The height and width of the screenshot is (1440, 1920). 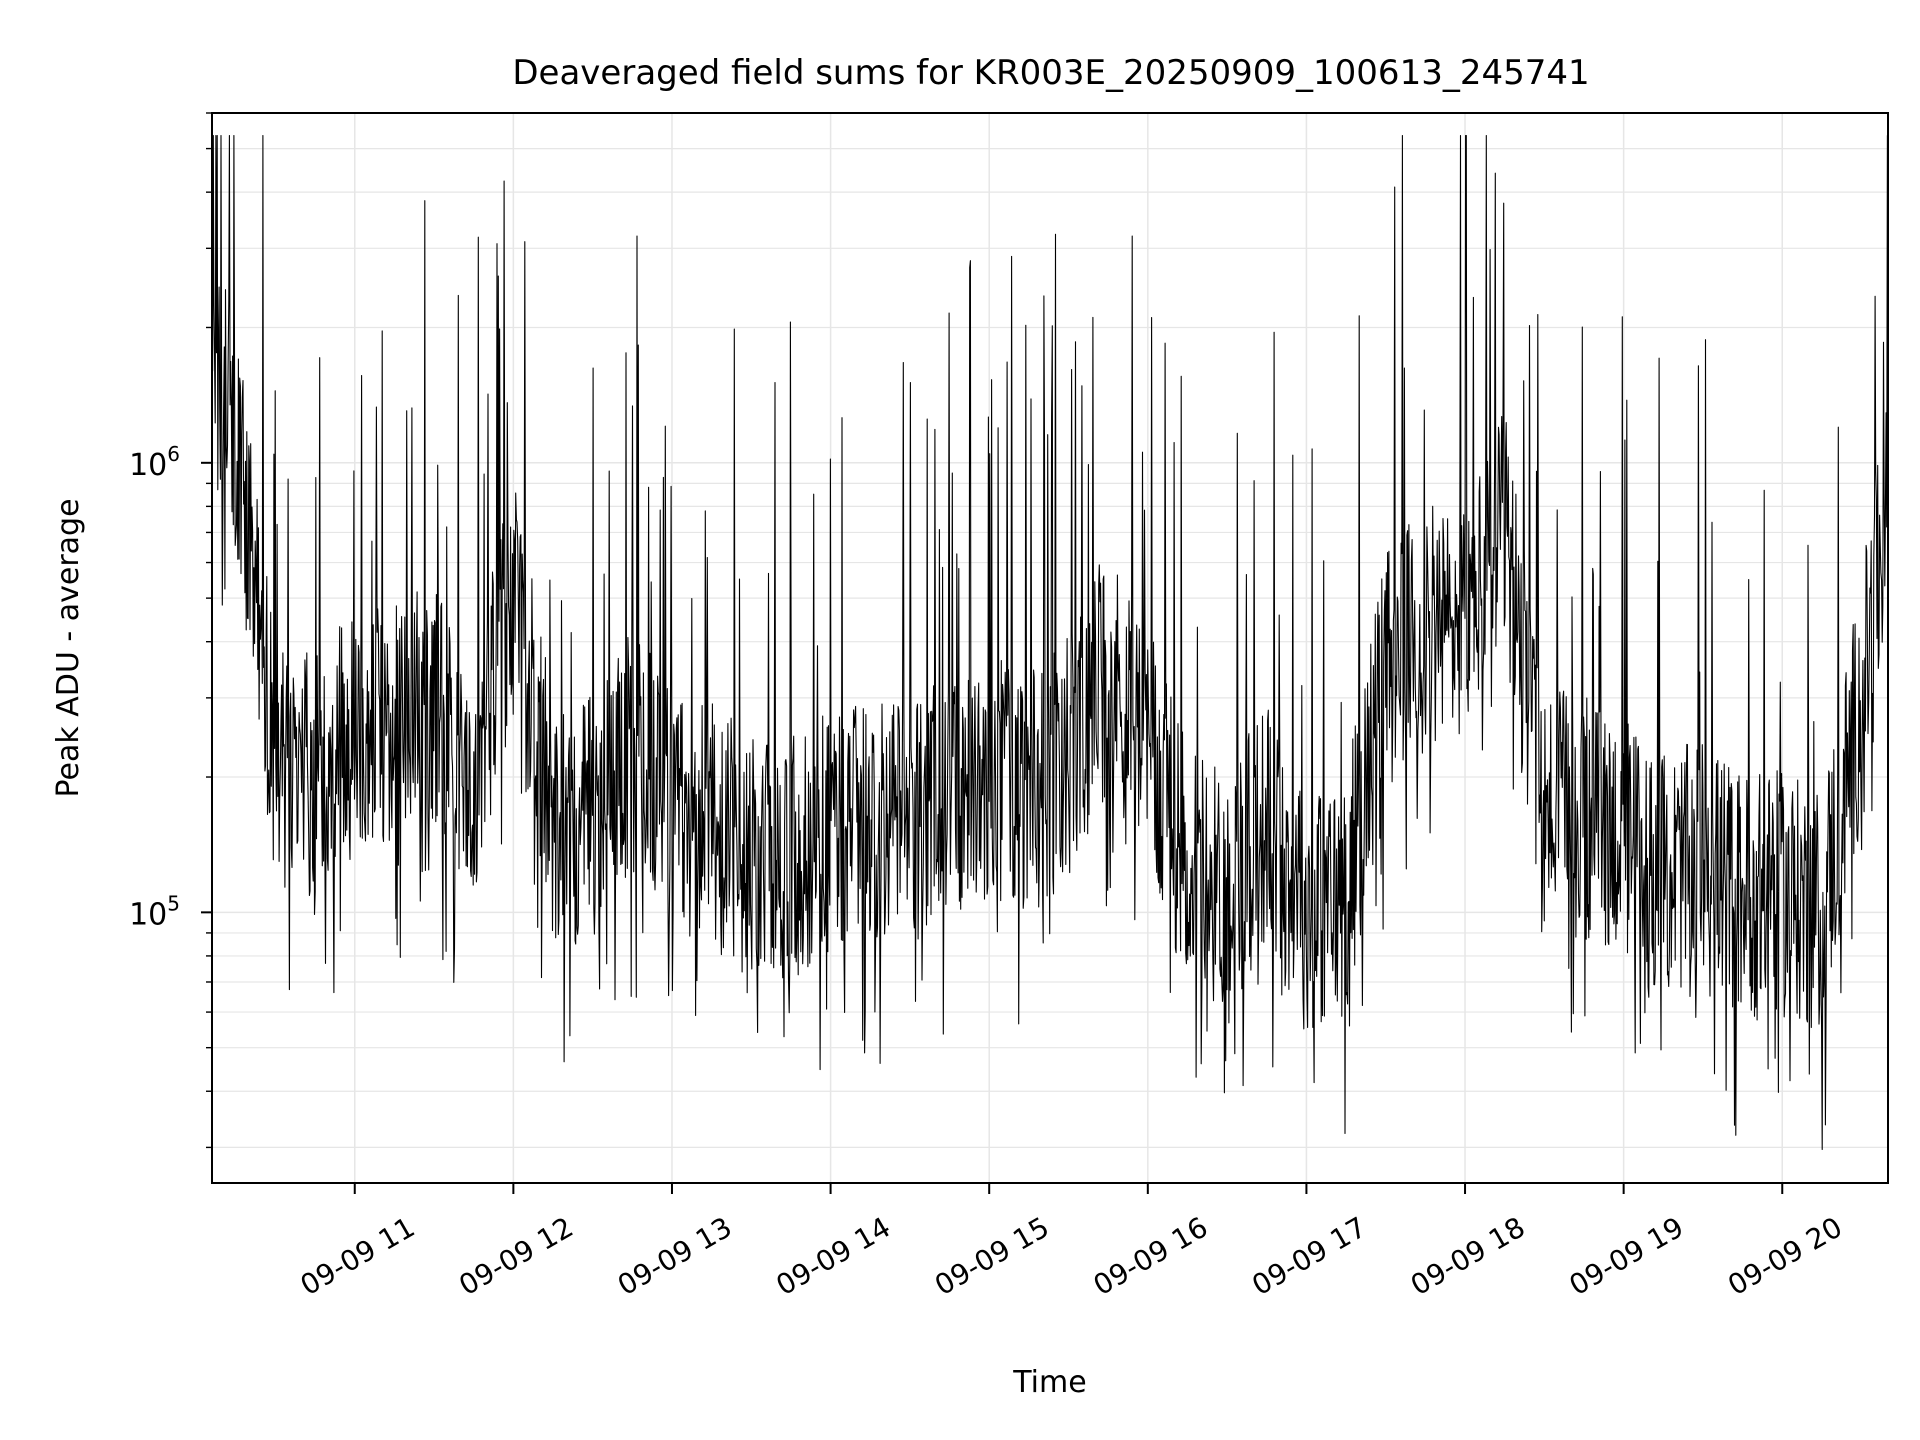 What do you see at coordinates (173, 903) in the screenshot?
I see `y-tick-exponent: 5` at bounding box center [173, 903].